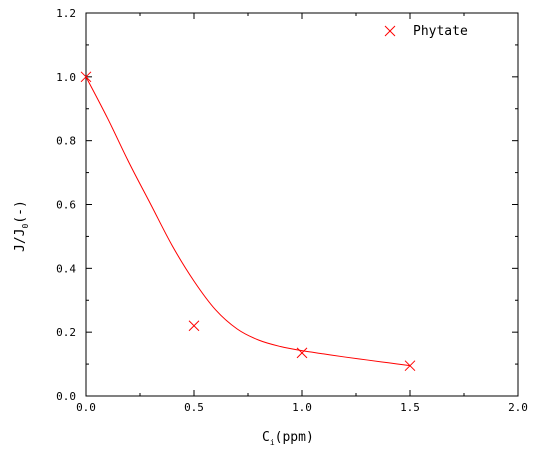  I want to click on y-tick-label: 0.2, so click(66, 332).